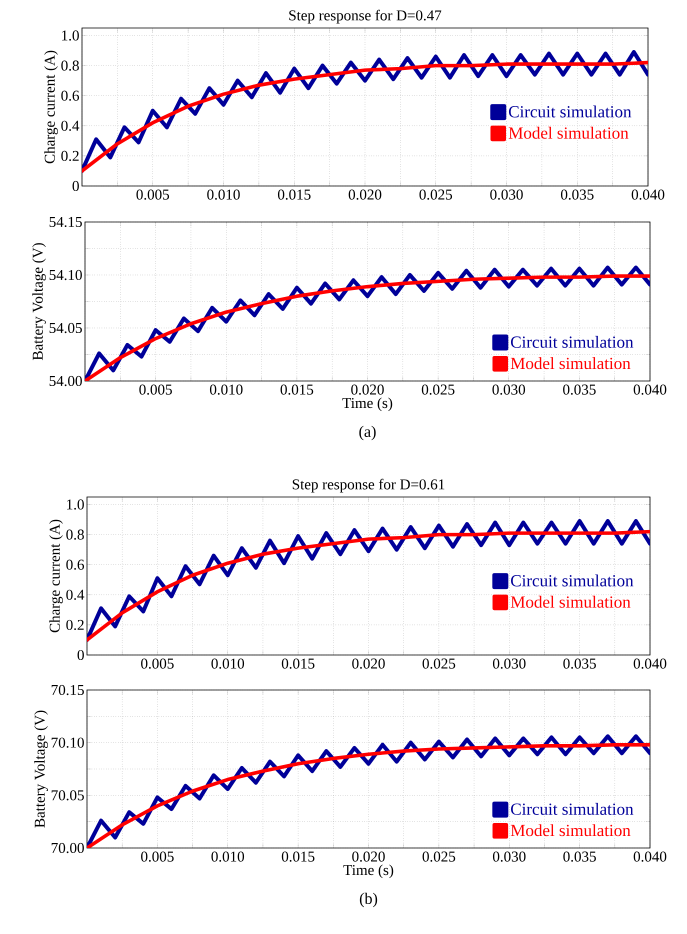 This screenshot has height=934, width=687. I want to click on y-tick-label: 54.05, so click(66, 328).